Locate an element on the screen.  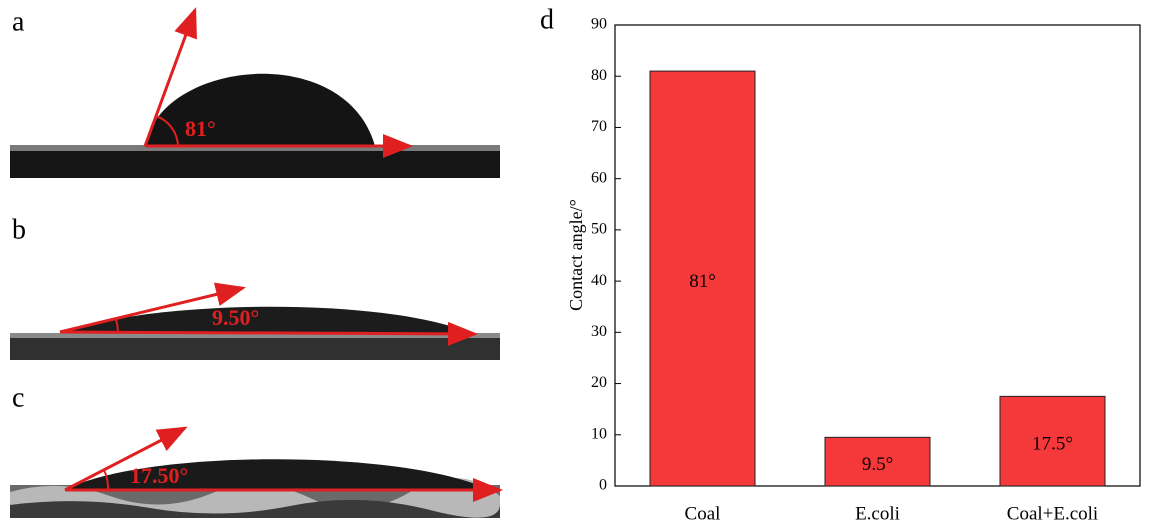
angle-label: 81° is located at coordinates (200, 128).